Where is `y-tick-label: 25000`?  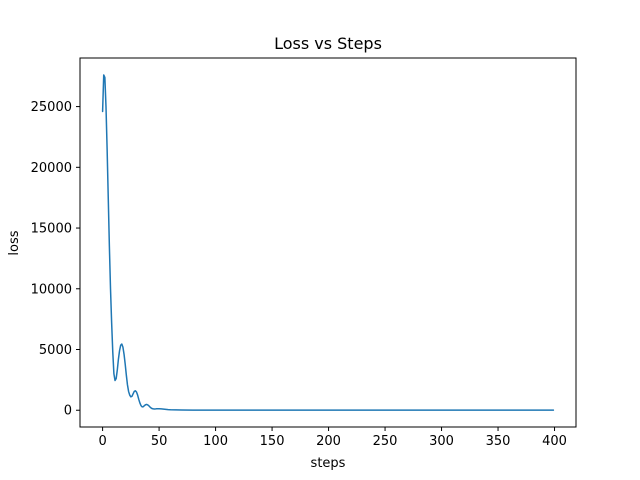 y-tick-label: 25000 is located at coordinates (51, 107).